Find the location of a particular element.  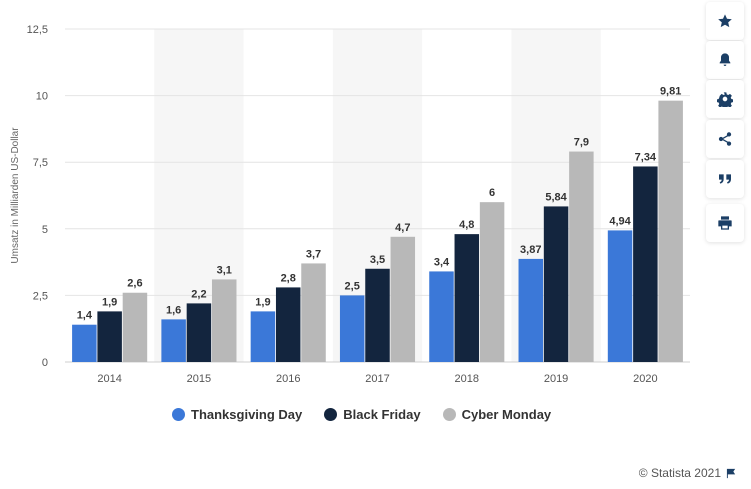

legend-label: Thanksgiving Day is located at coordinates (247, 414).